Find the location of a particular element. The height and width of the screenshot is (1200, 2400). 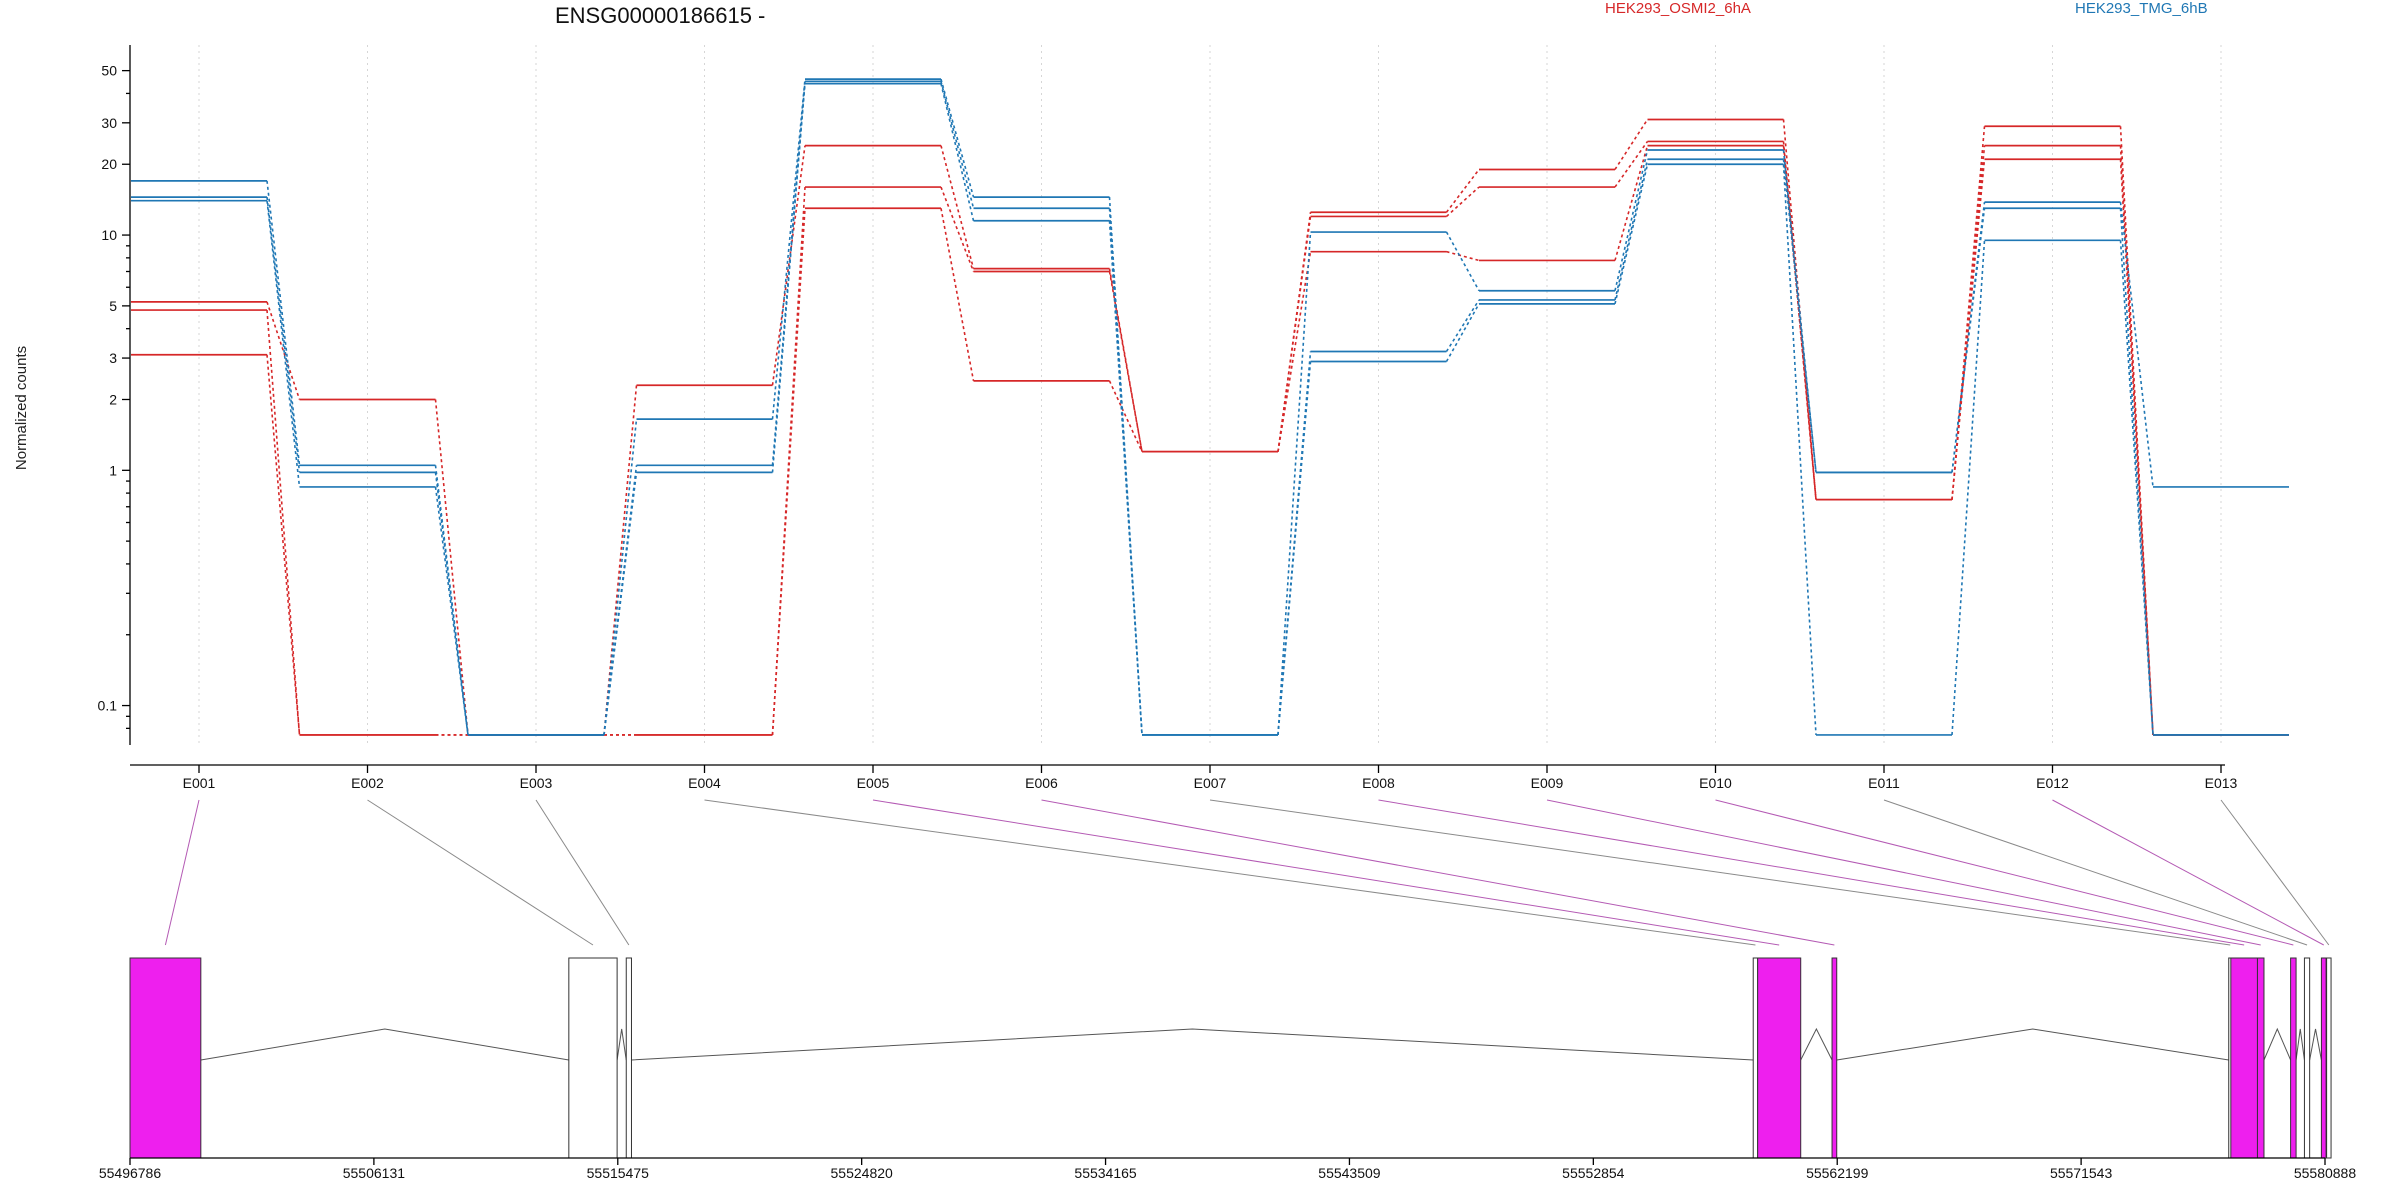

coordinate-label: 55543509 is located at coordinates (1349, 1173).